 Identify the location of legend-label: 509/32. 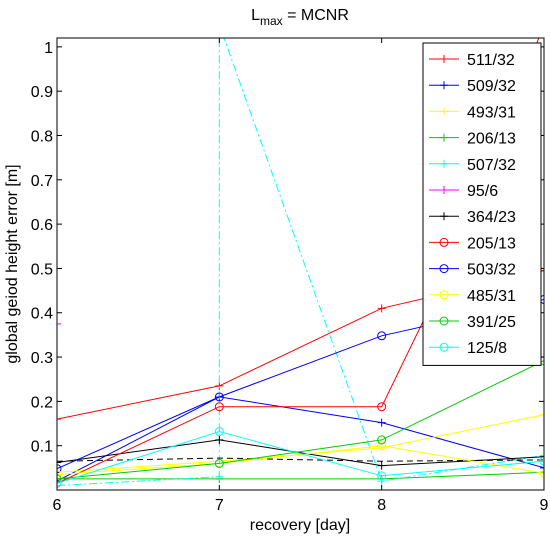
(491, 86).